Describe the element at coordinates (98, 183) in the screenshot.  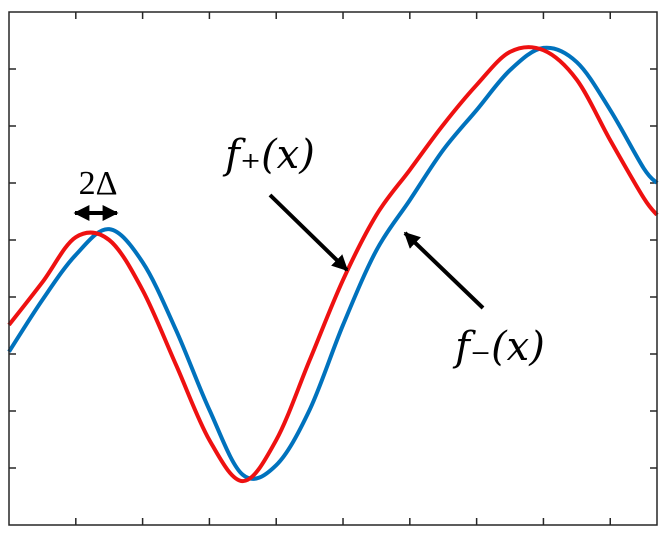
I see `annotation: 2Δ` at that location.